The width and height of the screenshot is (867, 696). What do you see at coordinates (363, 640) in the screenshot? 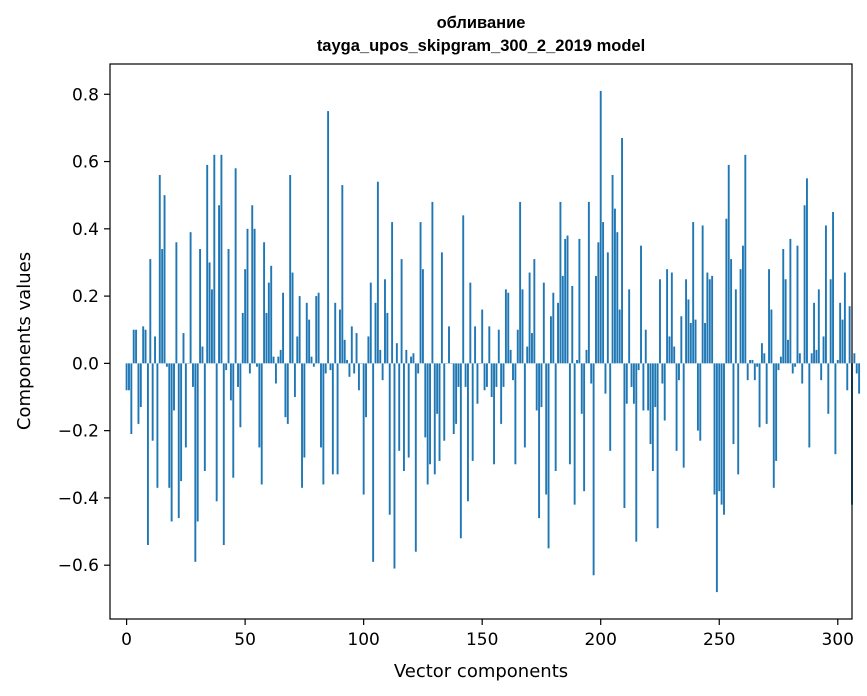
I see `x-tick-label: 100` at bounding box center [363, 640].